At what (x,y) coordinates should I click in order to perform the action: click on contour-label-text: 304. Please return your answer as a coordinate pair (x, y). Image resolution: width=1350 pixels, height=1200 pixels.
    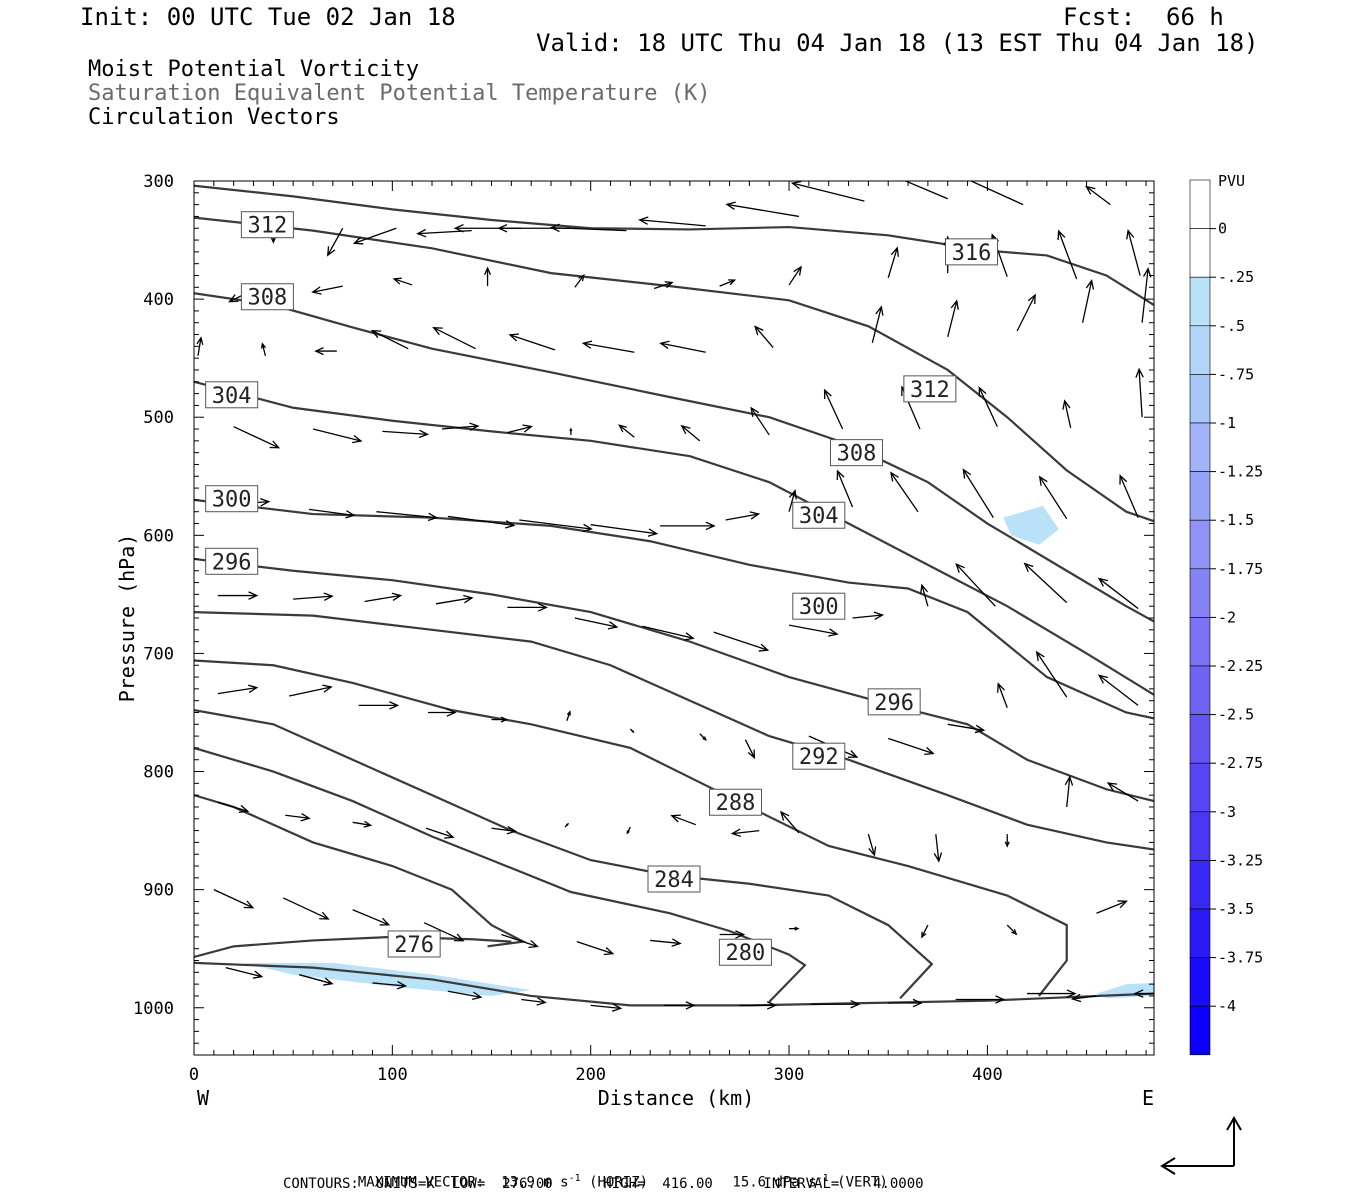
    Looking at the image, I should click on (232, 396).